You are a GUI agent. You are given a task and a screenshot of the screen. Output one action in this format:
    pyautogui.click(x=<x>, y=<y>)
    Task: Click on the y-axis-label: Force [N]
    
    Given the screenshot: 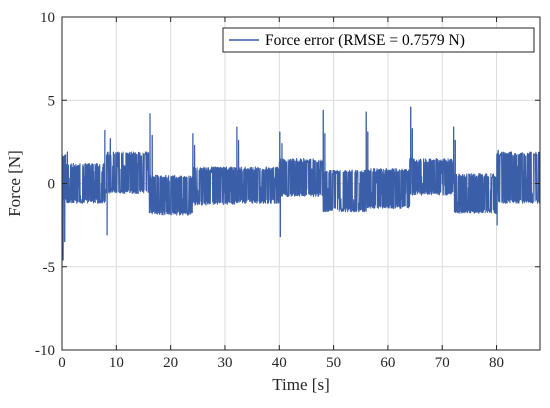 What is the action you would take?
    pyautogui.click(x=14, y=183)
    